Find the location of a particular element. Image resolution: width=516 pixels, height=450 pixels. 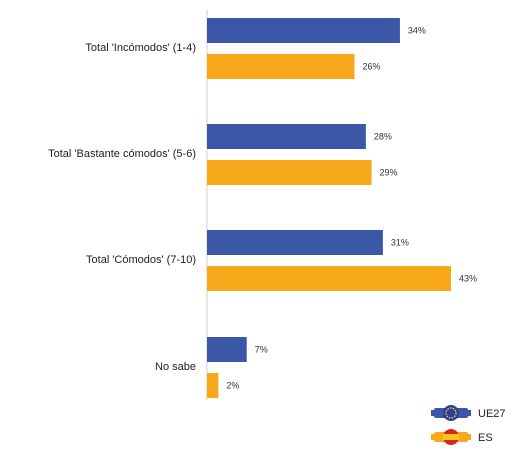

legend-item-ue27: UE27 is located at coordinates (468, 413).